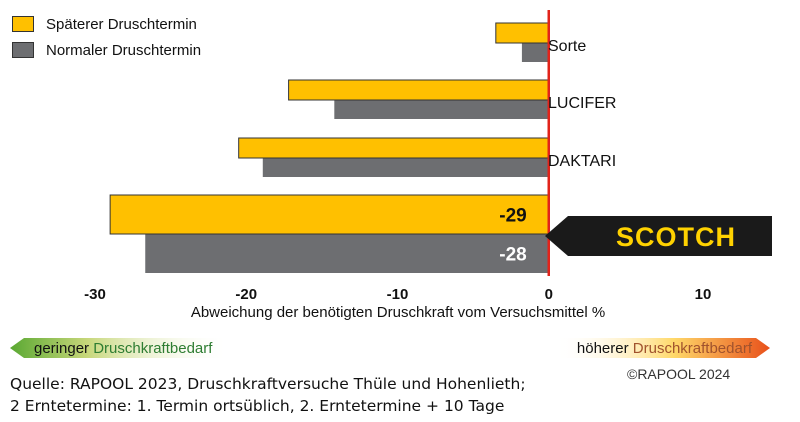 The width and height of the screenshot is (800, 422). Describe the element at coordinates (23, 24) in the screenshot. I see `legend-swatch-later` at that location.